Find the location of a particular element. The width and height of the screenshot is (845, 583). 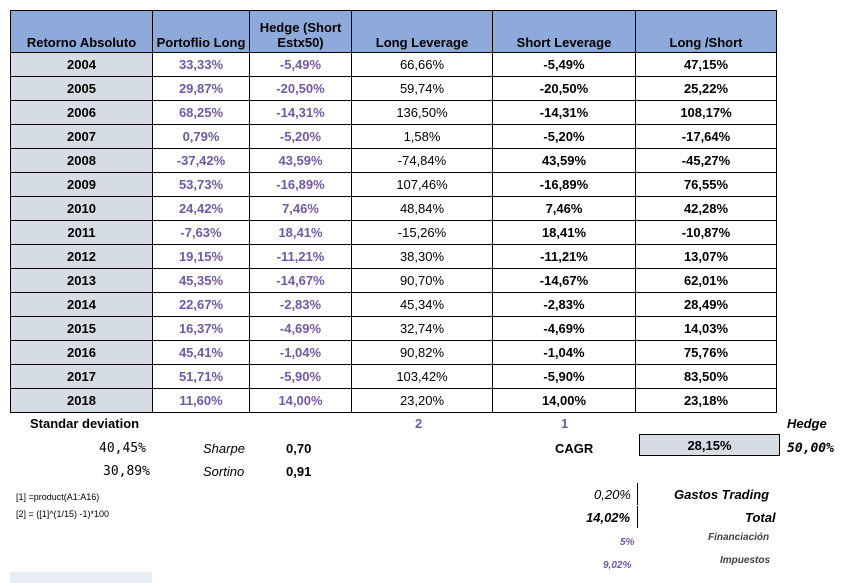

hedge-cell: -5,20% is located at coordinates (300, 136).